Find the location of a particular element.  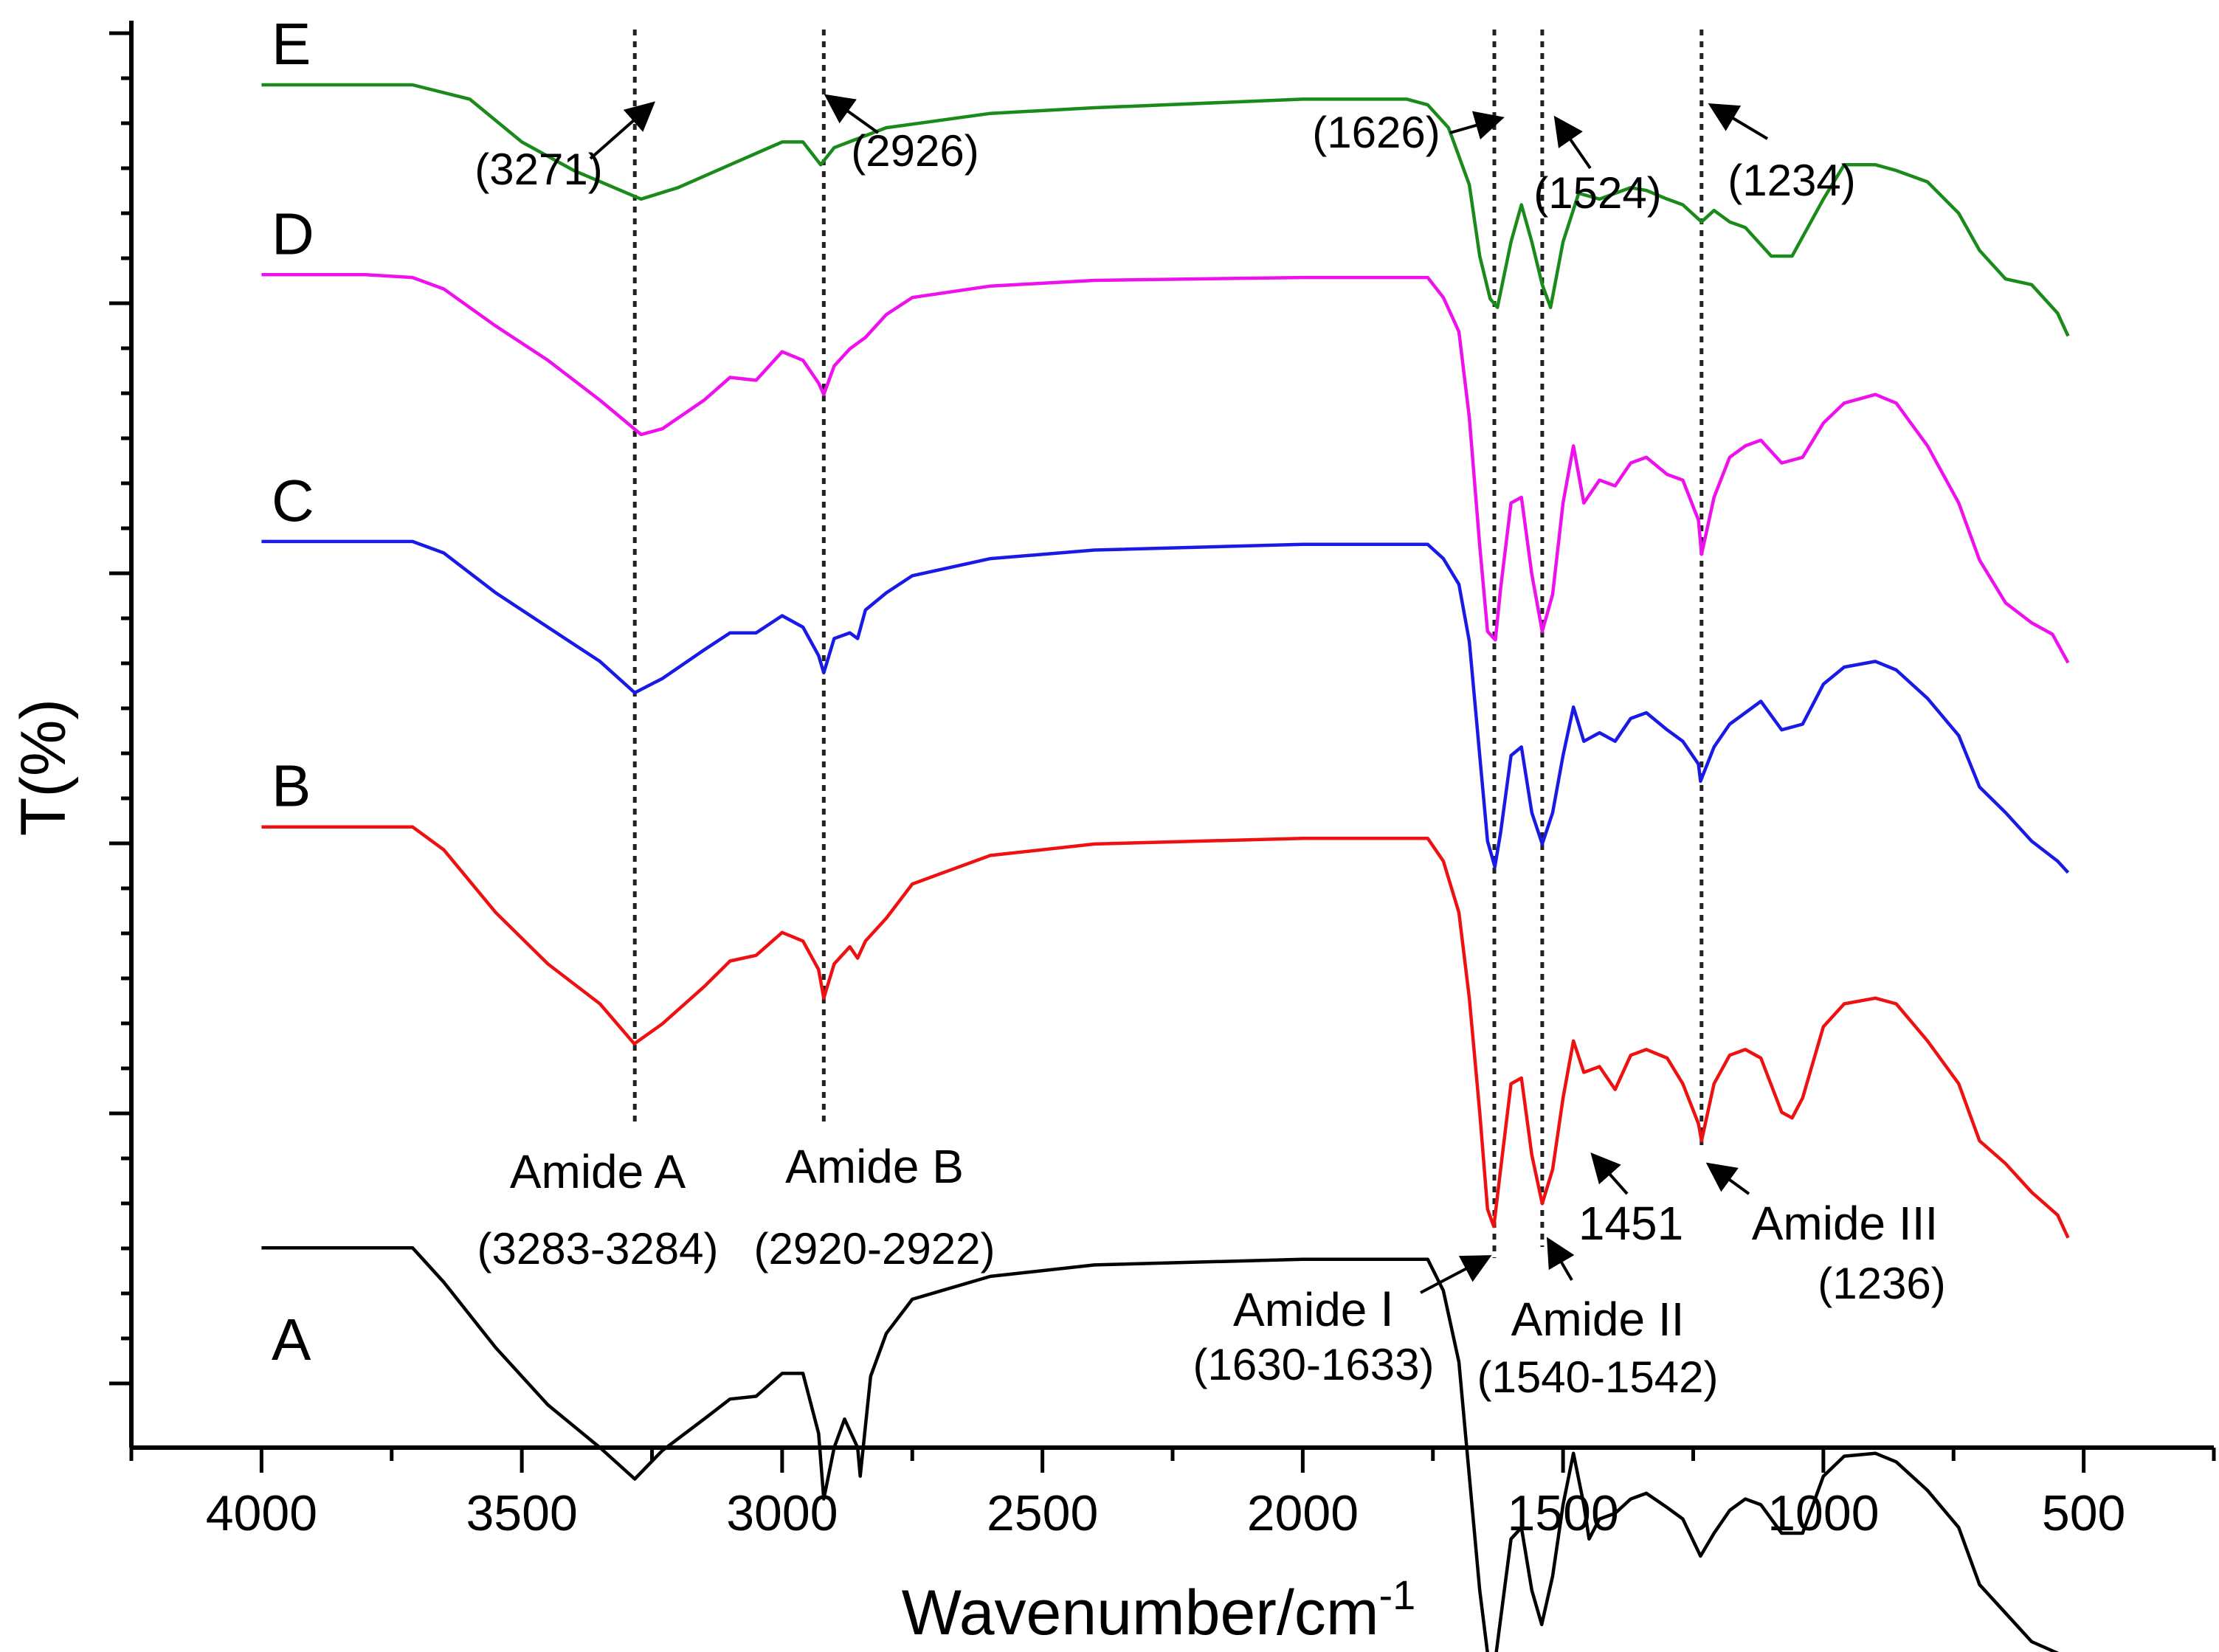

annotation-amide-b-label: Amide B is located at coordinates (875, 1167).